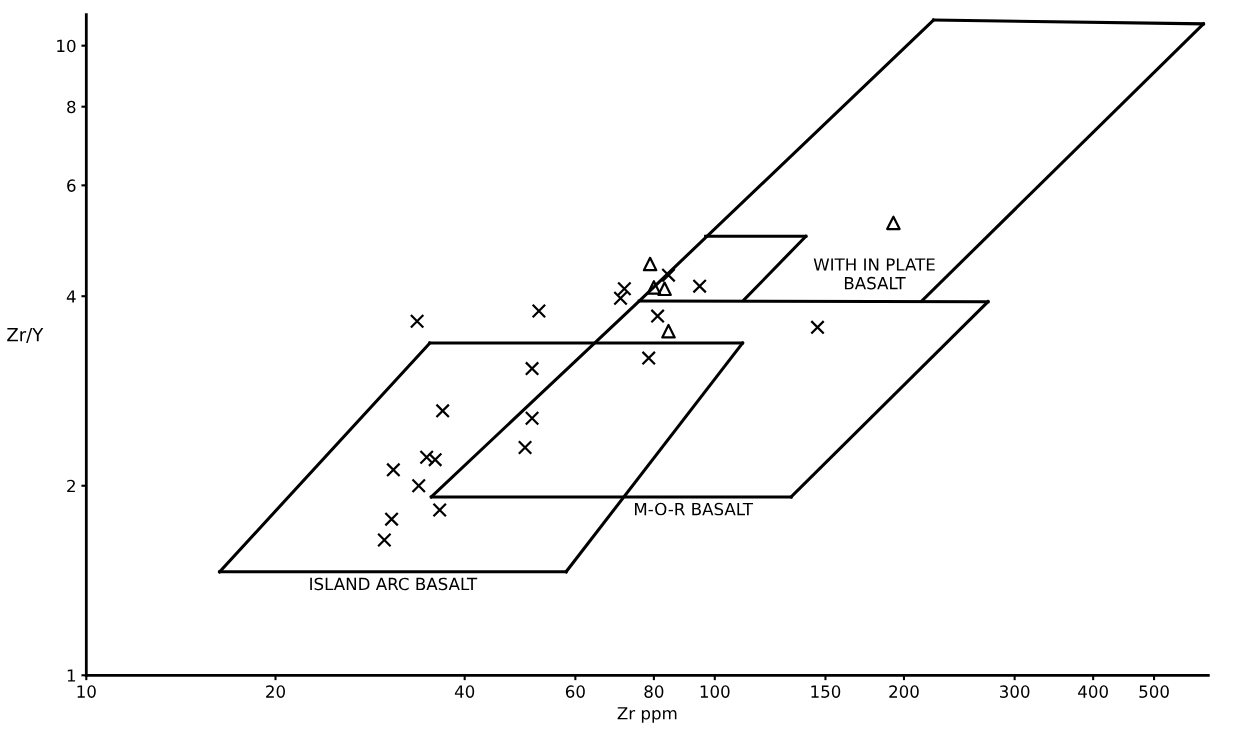  I want to click on x-tick-label: 40, so click(464, 691).